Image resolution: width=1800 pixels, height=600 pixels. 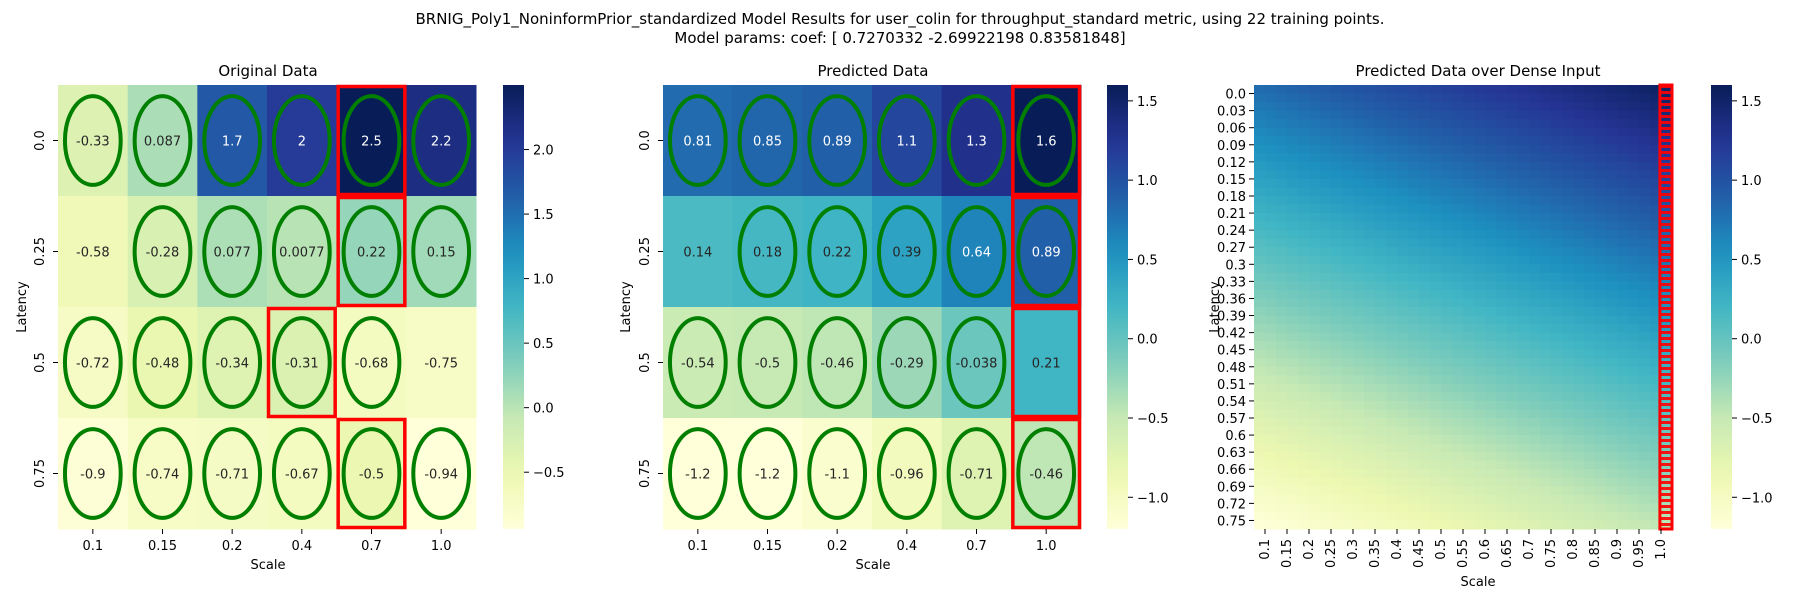 What do you see at coordinates (645, 140) in the screenshot?
I see `y-tick-label: 0.0` at bounding box center [645, 140].